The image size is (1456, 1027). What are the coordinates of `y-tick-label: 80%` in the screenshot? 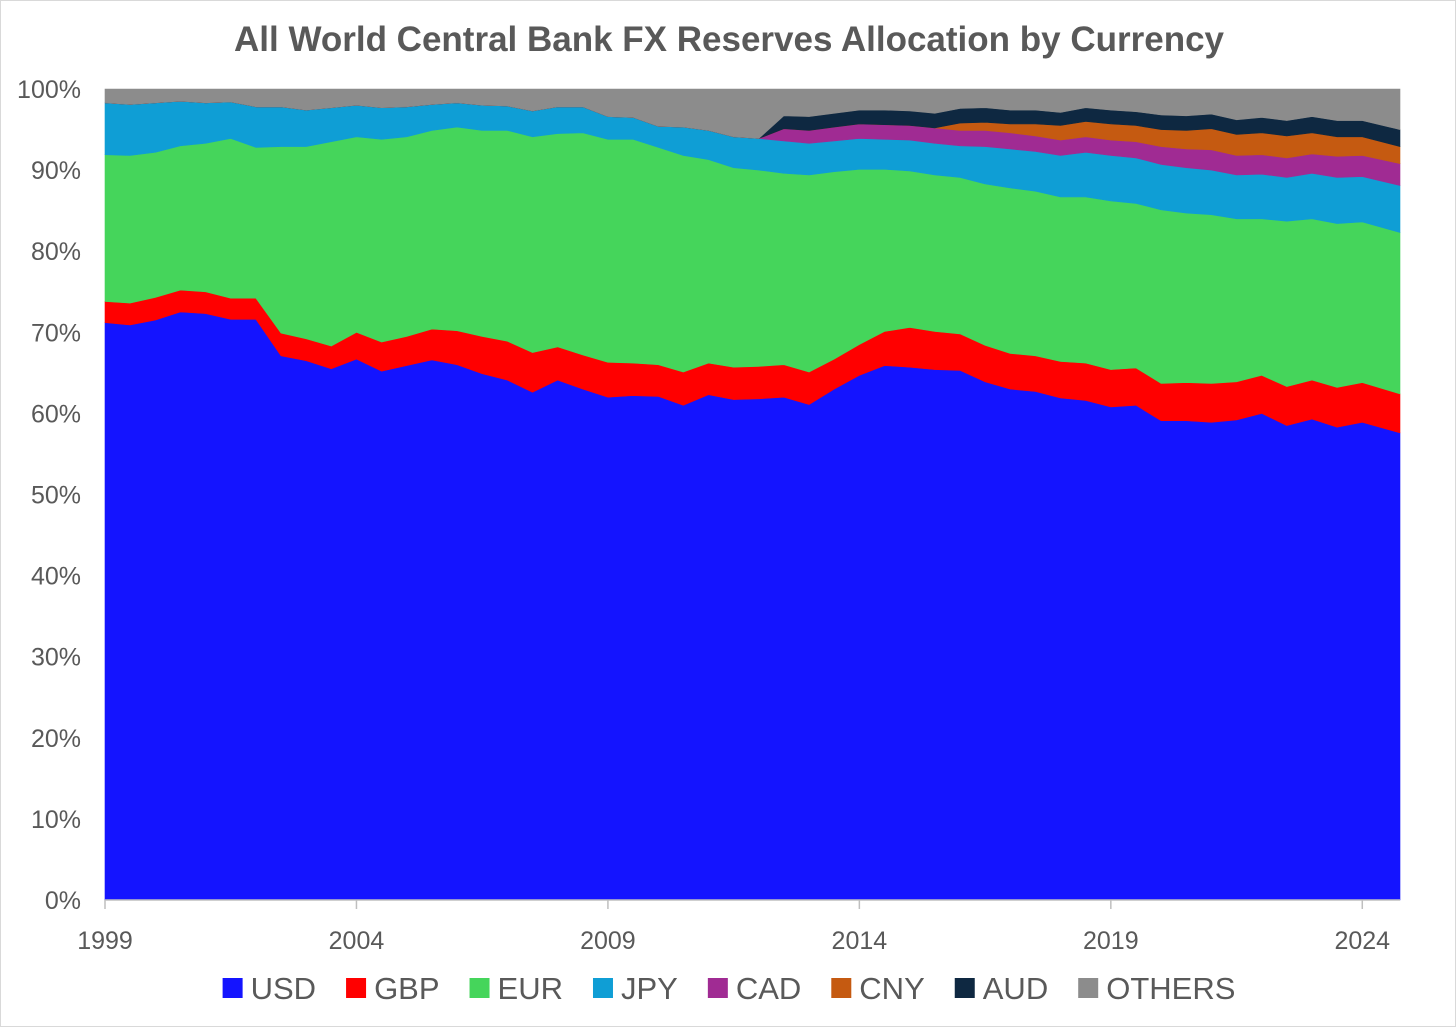 It's located at (56, 252).